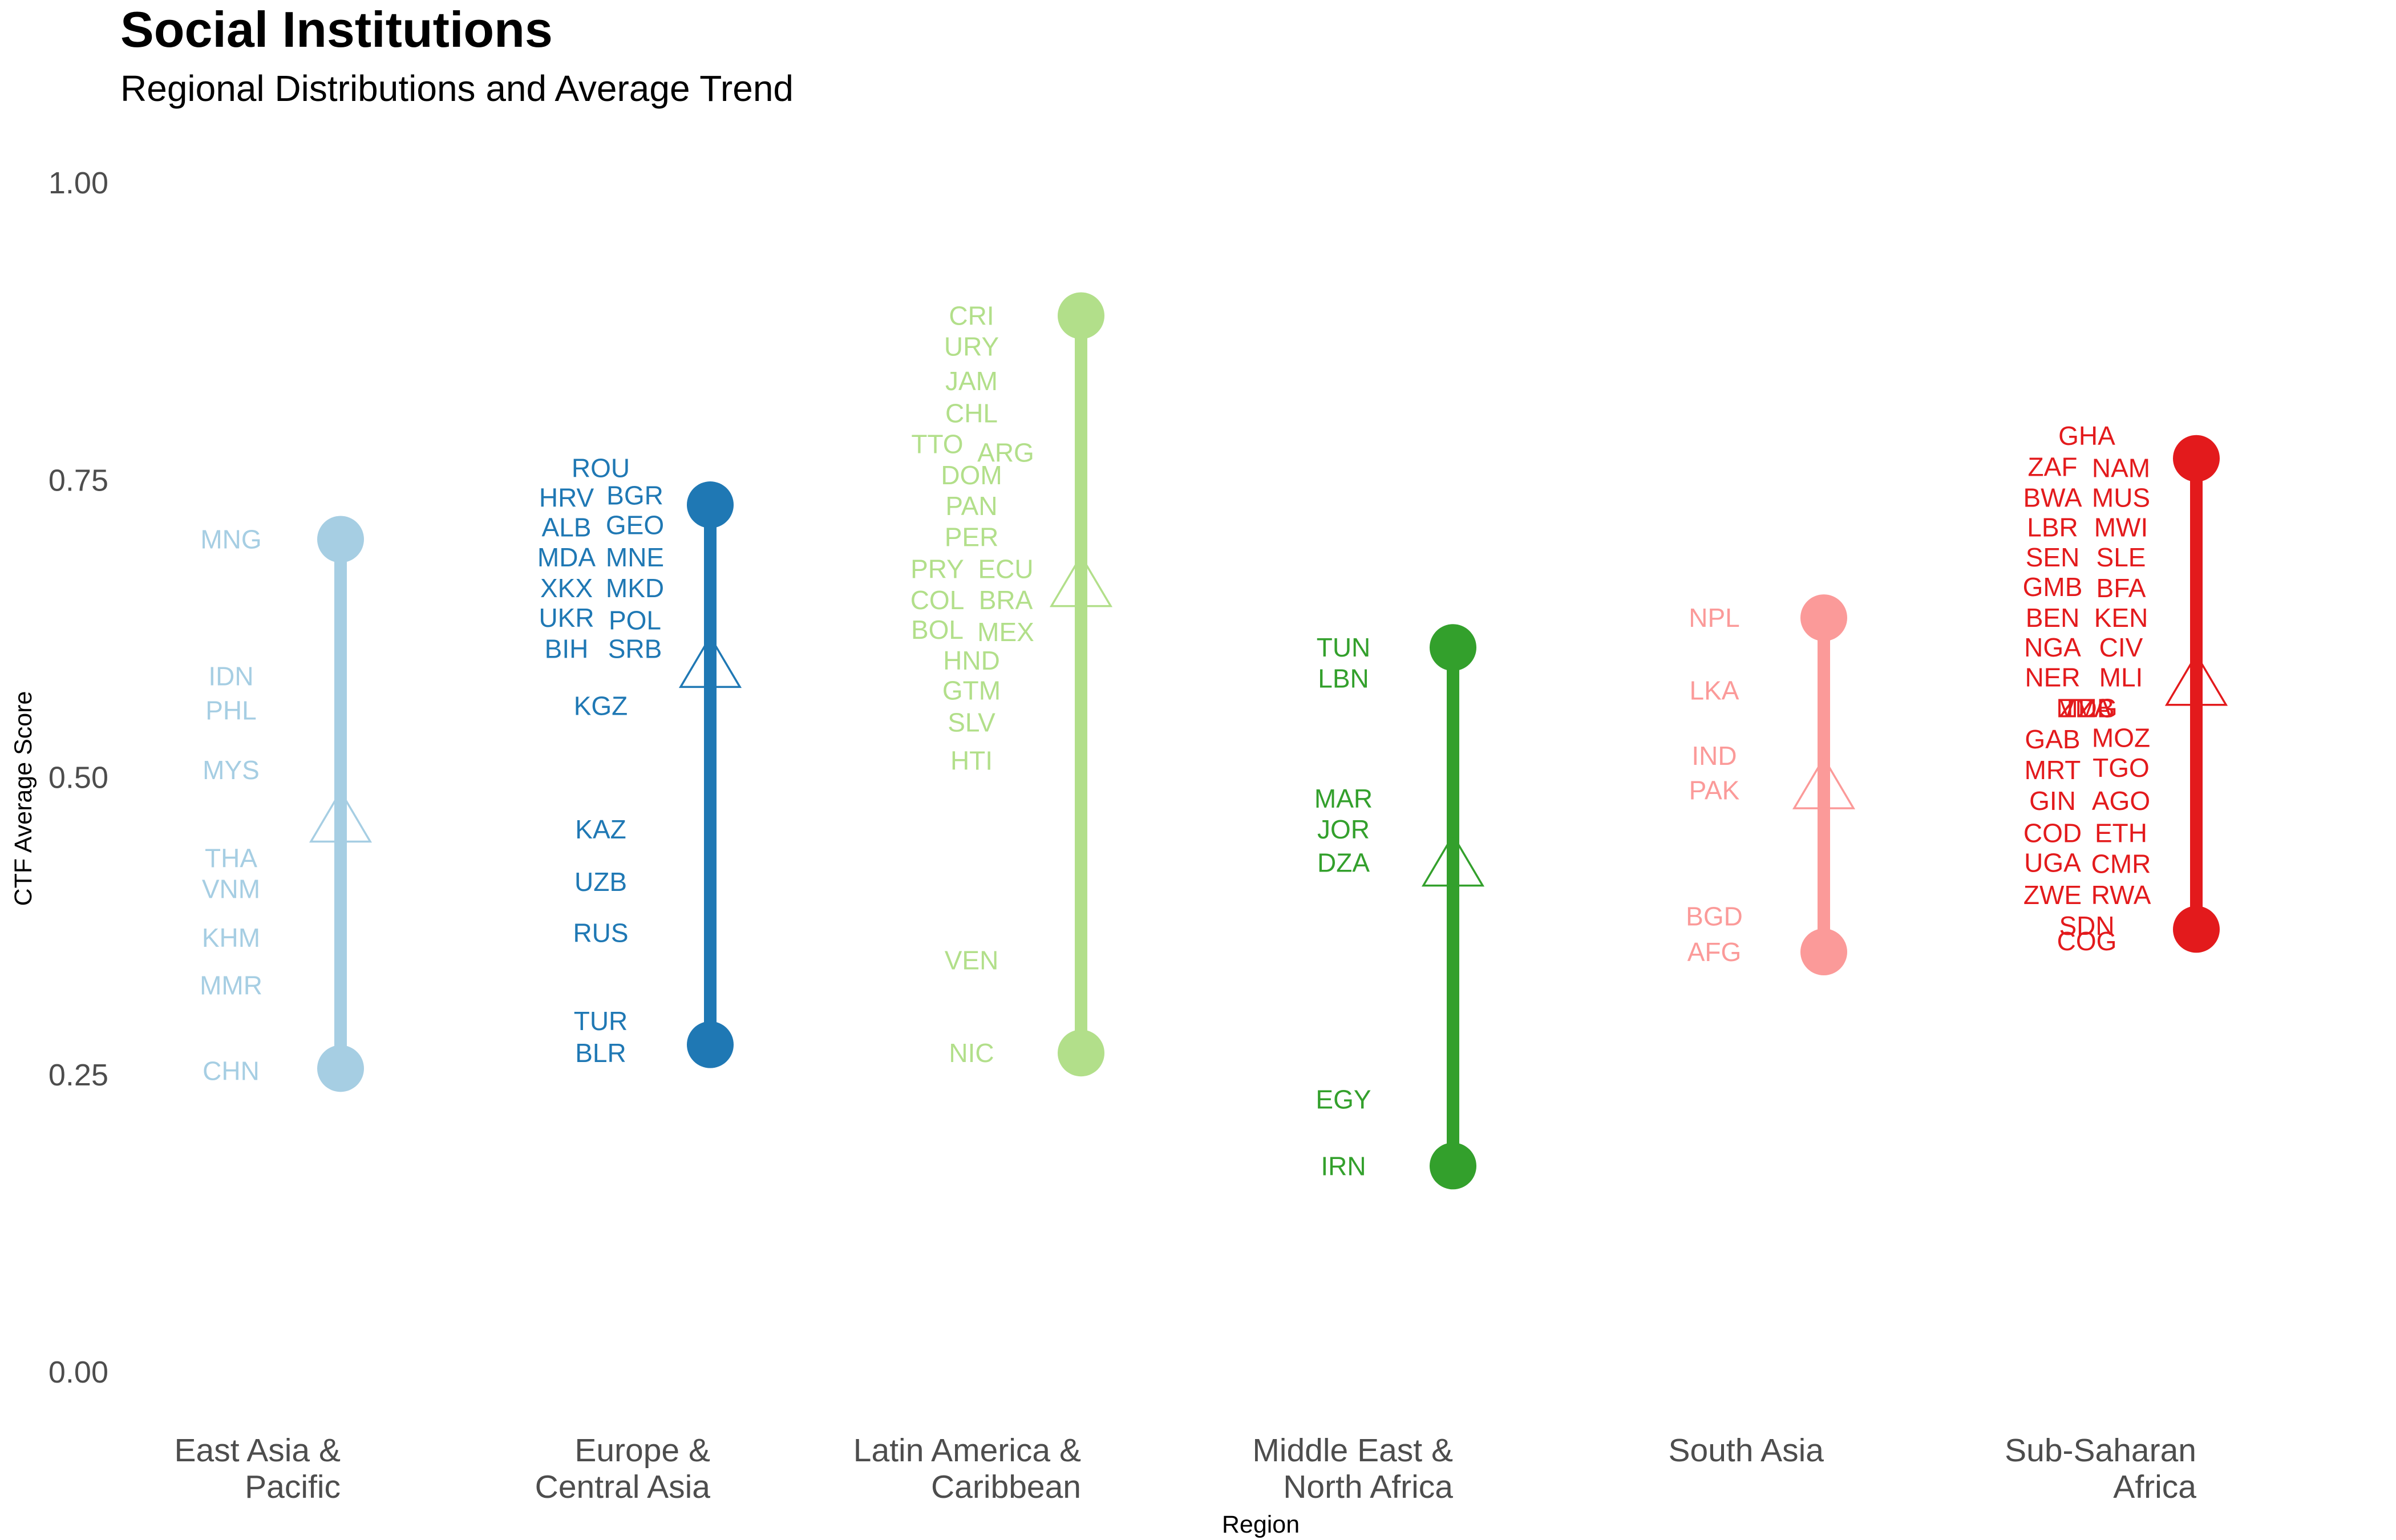 The height and width of the screenshot is (1540, 2396). I want to click on country-label-ago: AGO, so click(2121, 801).